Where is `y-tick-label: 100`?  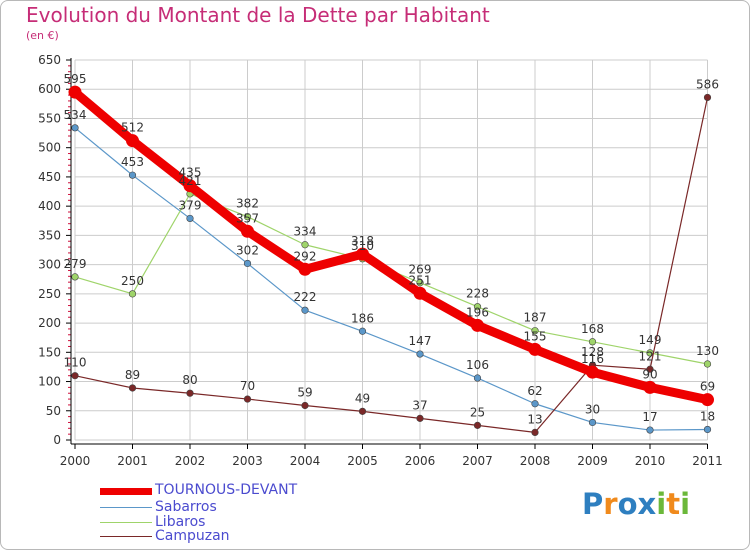
y-tick-label: 100 is located at coordinates (49, 382).